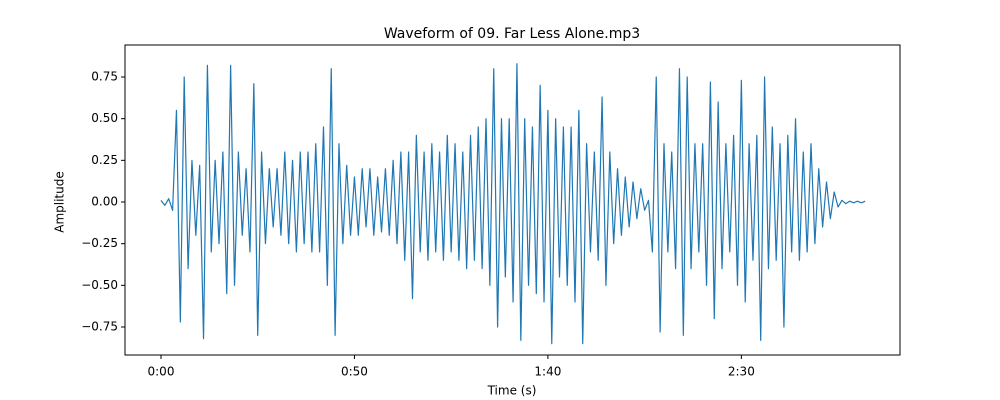 Image resolution: width=1000 pixels, height=400 pixels. What do you see at coordinates (354, 372) in the screenshot?
I see `x-tick-label: 0:50` at bounding box center [354, 372].